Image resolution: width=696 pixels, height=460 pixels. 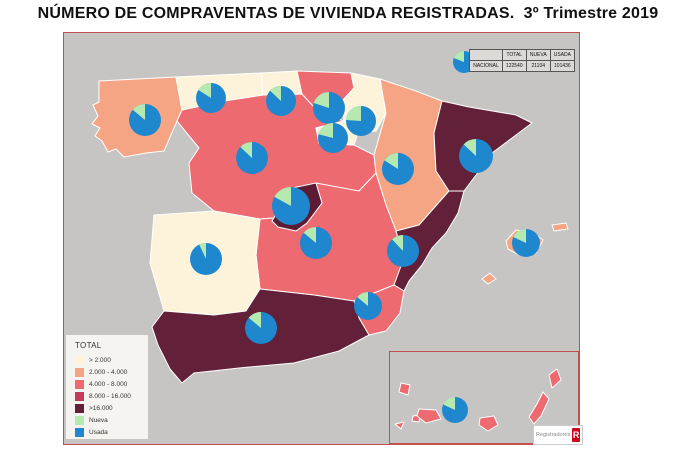 What do you see at coordinates (79, 396) in the screenshot?
I see `legend-swatch-class4` at bounding box center [79, 396].